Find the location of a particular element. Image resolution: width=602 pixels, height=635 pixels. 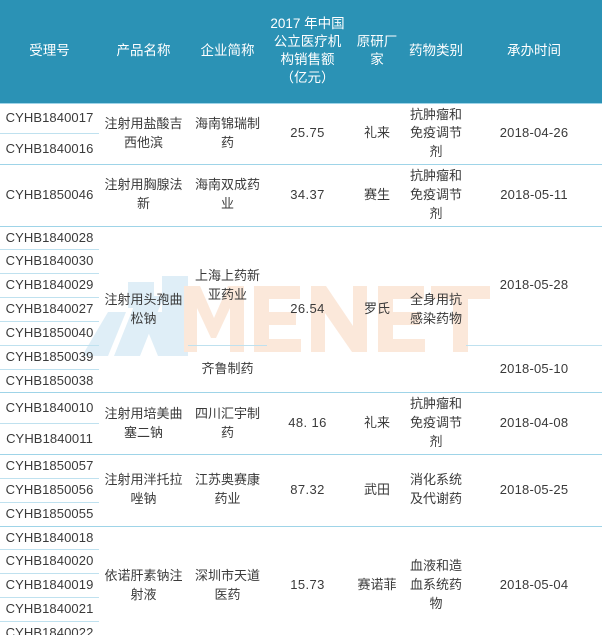

table-row: CYHB1840022 is located at coordinates (301, 627).